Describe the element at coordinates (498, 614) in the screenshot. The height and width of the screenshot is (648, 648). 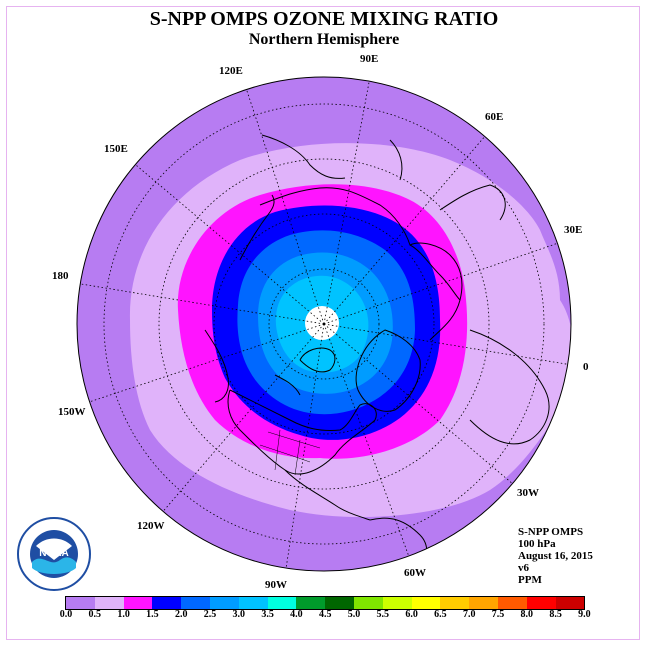
I see `colorbar-tick-label: 7.5` at that location.